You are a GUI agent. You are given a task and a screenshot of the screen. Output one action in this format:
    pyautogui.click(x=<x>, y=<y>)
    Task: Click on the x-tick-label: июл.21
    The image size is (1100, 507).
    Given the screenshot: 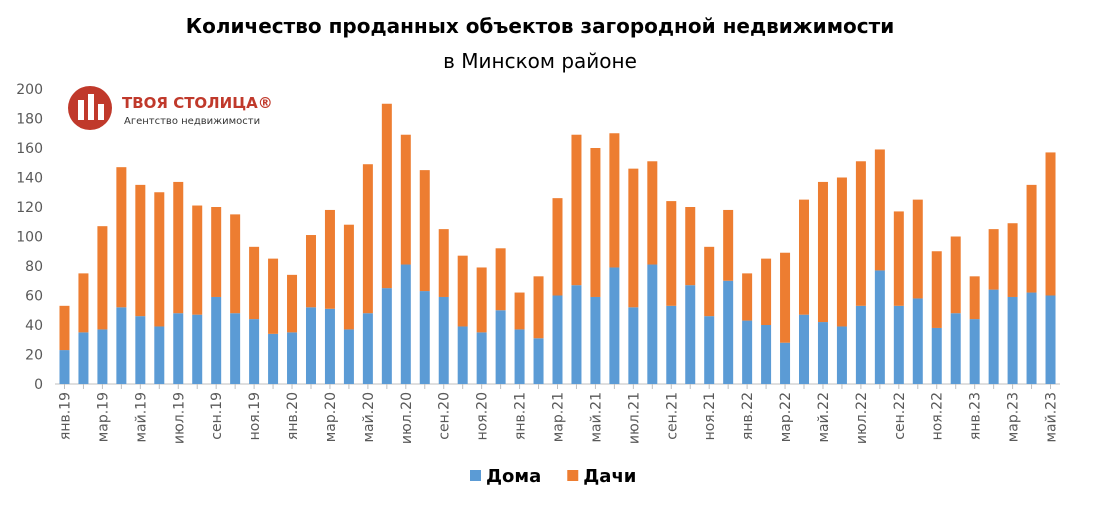 What is the action you would take?
    pyautogui.click(x=634, y=418)
    